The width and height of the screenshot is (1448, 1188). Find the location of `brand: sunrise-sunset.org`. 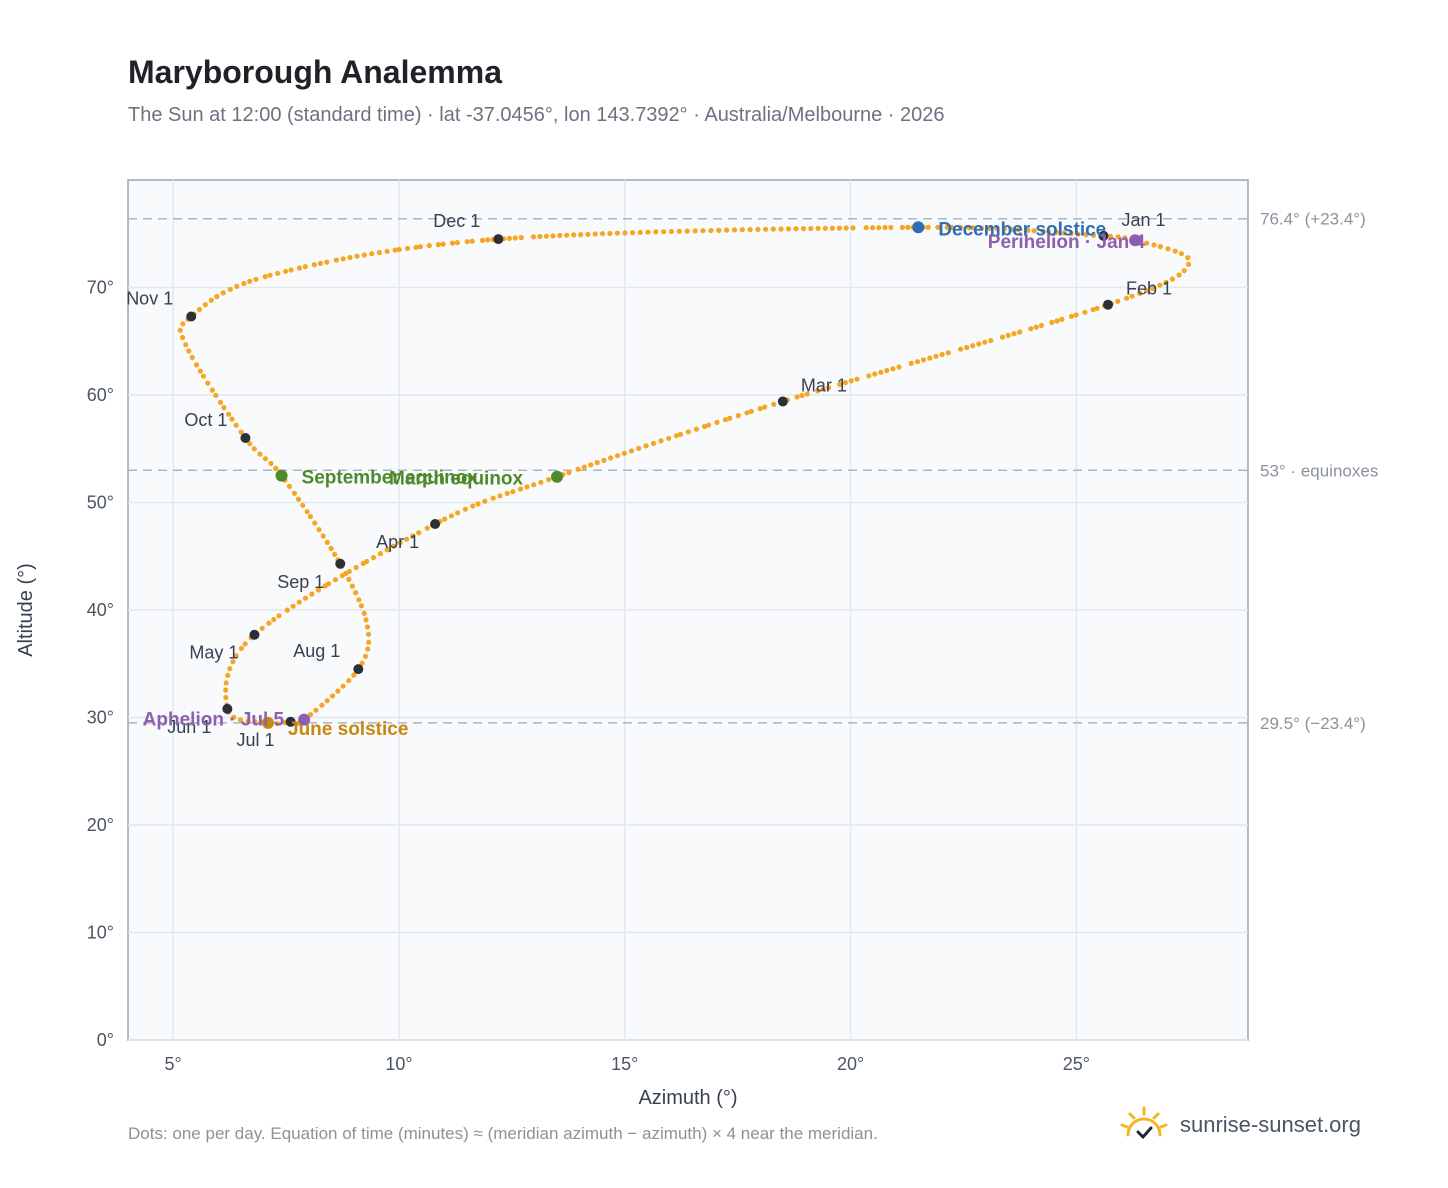

brand: sunrise-sunset.org is located at coordinates (1239, 1125).